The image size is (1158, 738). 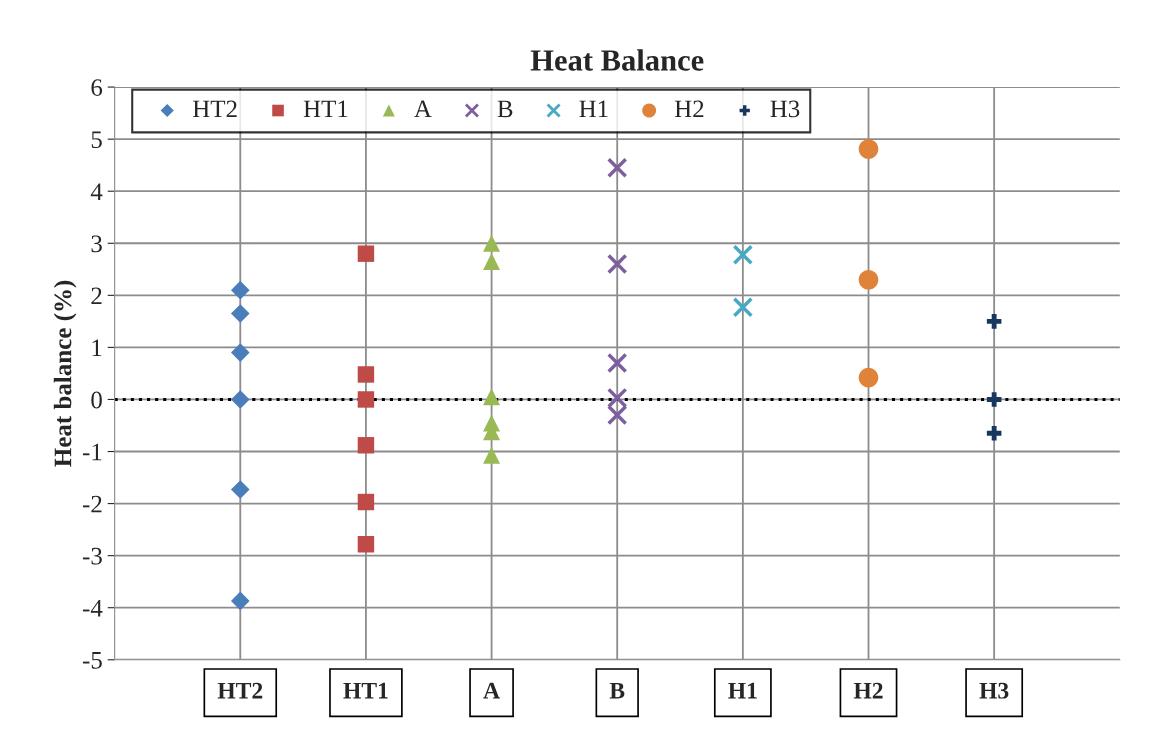 I want to click on y-tick-label: 2, so click(x=96, y=296).